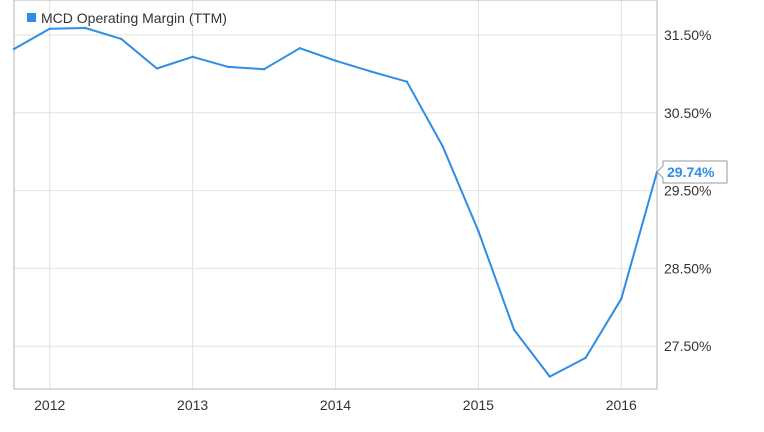 Image resolution: width=764 pixels, height=432 pixels. Describe the element at coordinates (621, 405) in the screenshot. I see `x-tick-label: 2016` at that location.